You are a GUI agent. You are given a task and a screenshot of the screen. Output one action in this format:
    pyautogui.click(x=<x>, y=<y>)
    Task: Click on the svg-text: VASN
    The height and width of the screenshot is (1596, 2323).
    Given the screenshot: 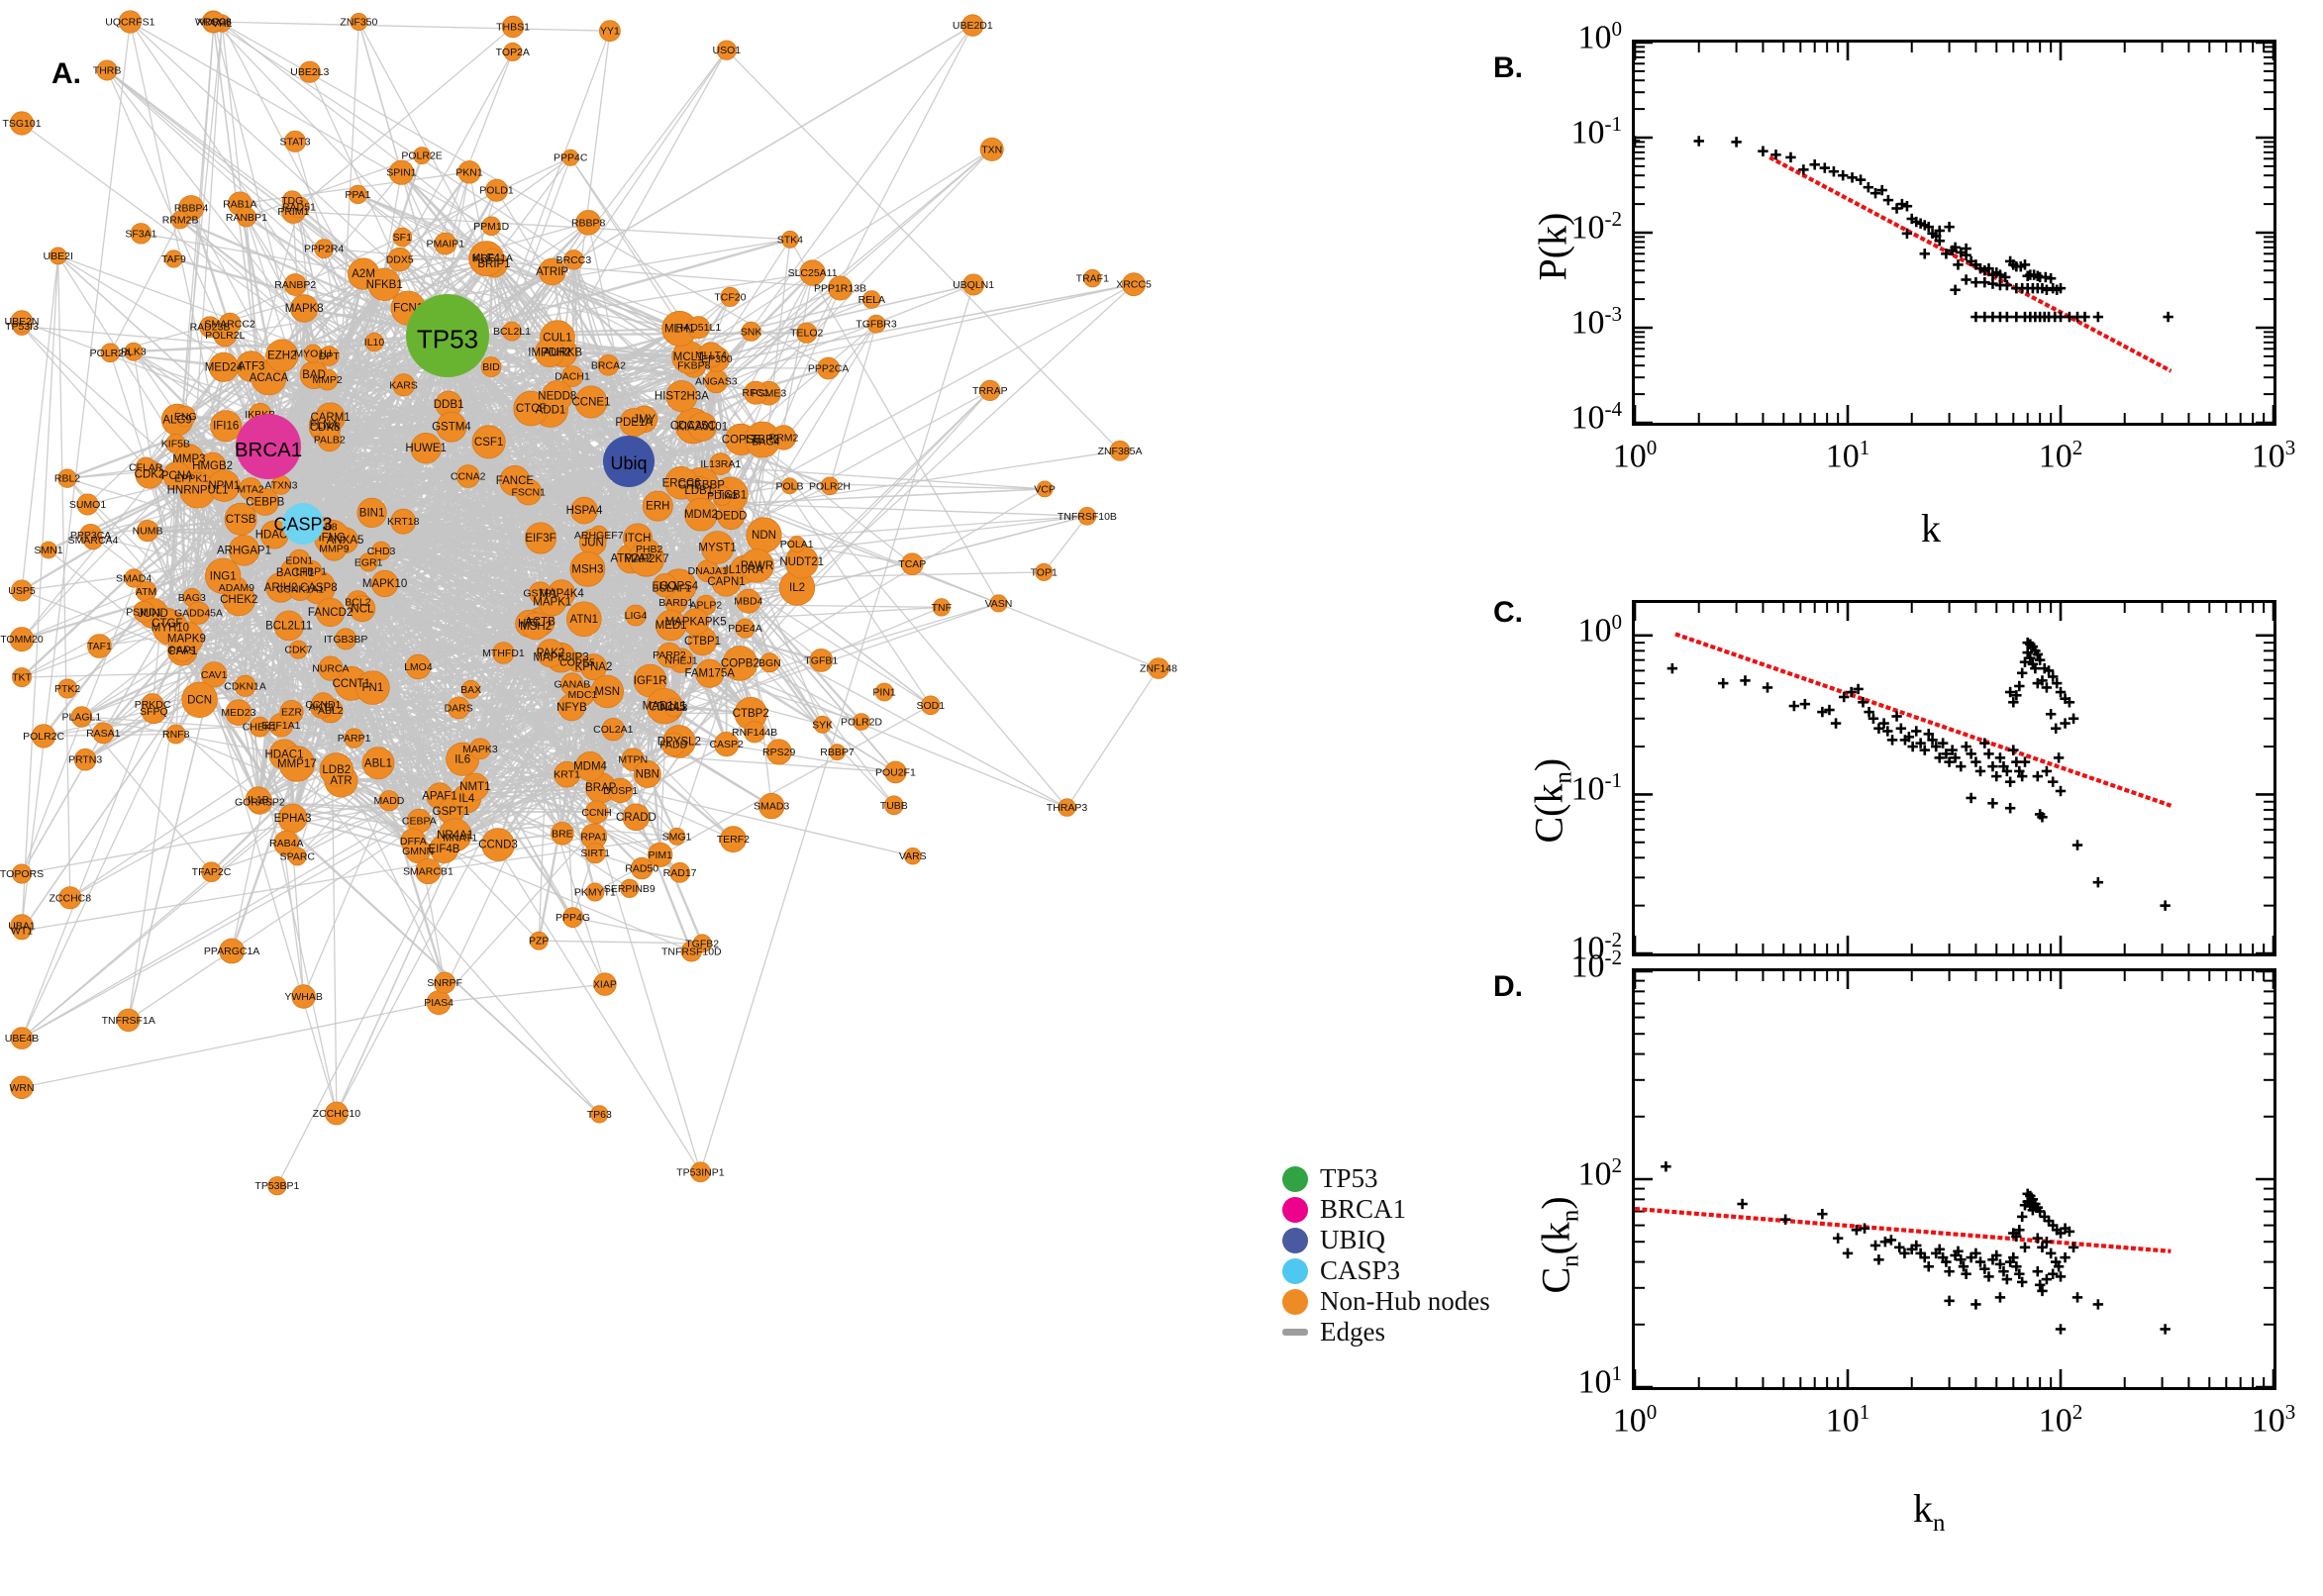 What is the action you would take?
    pyautogui.click(x=999, y=604)
    